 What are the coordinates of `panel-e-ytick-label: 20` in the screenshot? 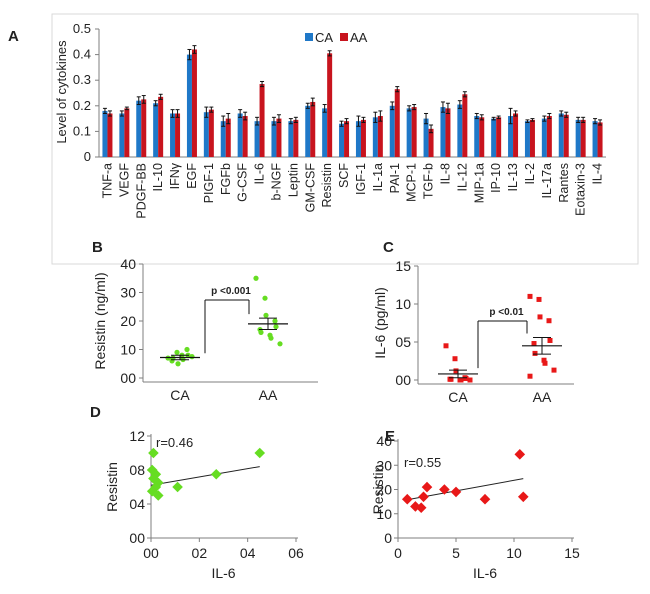 It's located at (384, 490).